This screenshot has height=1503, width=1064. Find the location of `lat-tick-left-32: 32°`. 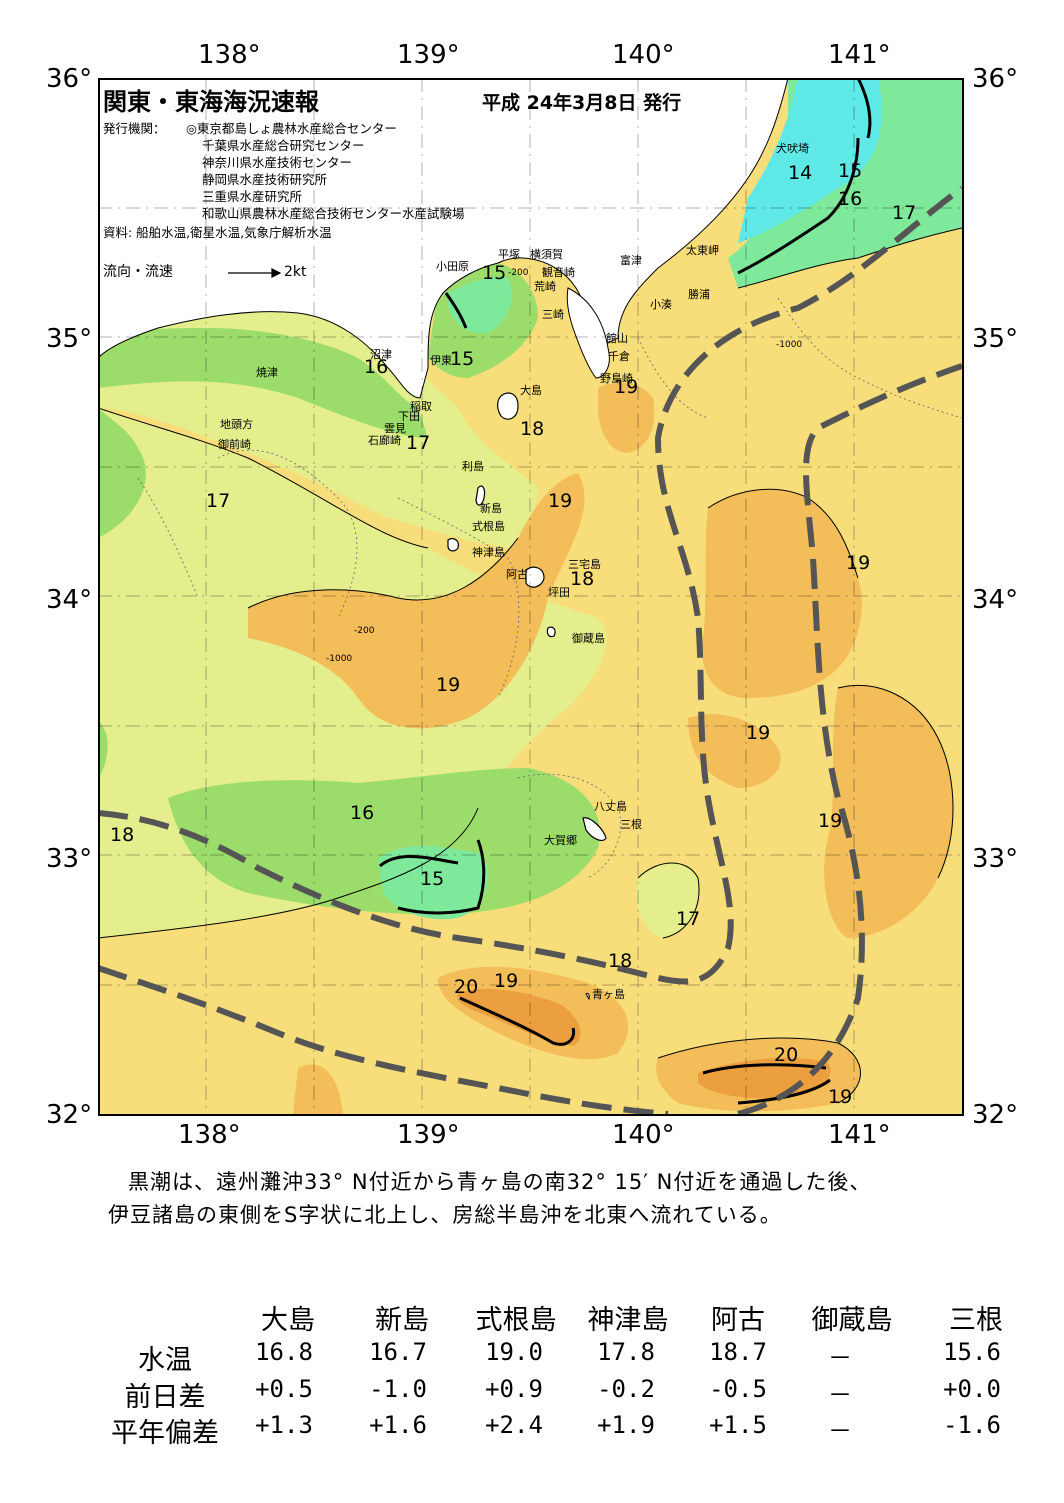

lat-tick-left-32: 32° is located at coordinates (69, 1115).